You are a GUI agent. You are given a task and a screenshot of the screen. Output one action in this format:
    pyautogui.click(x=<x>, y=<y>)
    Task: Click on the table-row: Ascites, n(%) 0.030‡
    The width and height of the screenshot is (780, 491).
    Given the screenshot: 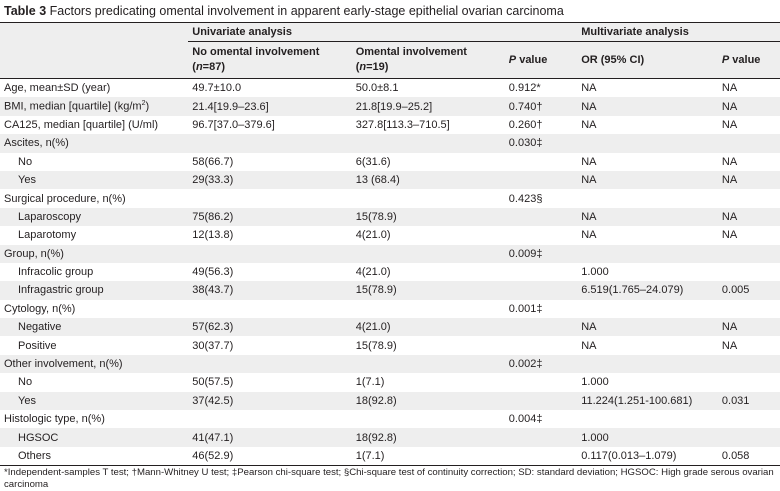 What is the action you would take?
    pyautogui.click(x=390, y=143)
    